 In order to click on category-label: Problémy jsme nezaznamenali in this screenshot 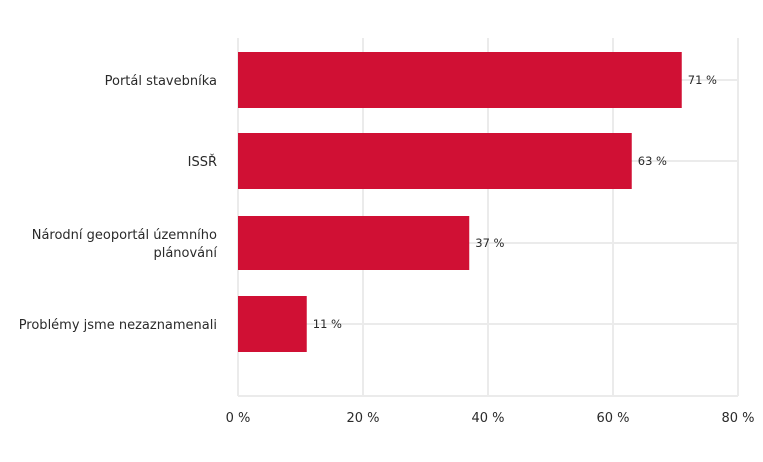, I will do `click(118, 325)`.